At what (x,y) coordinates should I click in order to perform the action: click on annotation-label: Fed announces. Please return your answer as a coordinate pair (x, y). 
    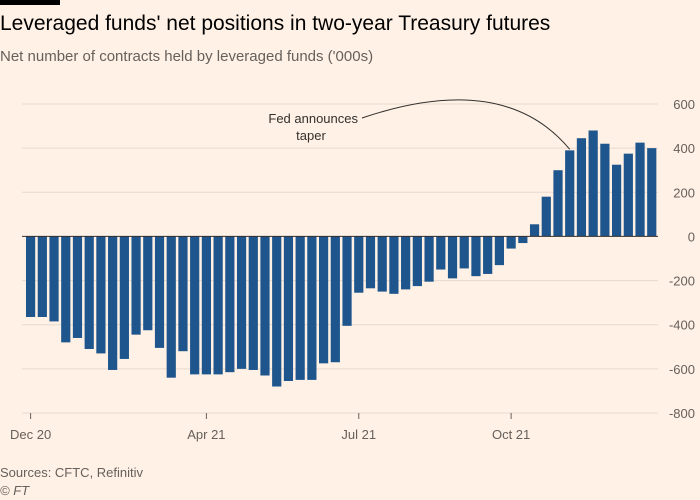
    Looking at the image, I should click on (313, 118).